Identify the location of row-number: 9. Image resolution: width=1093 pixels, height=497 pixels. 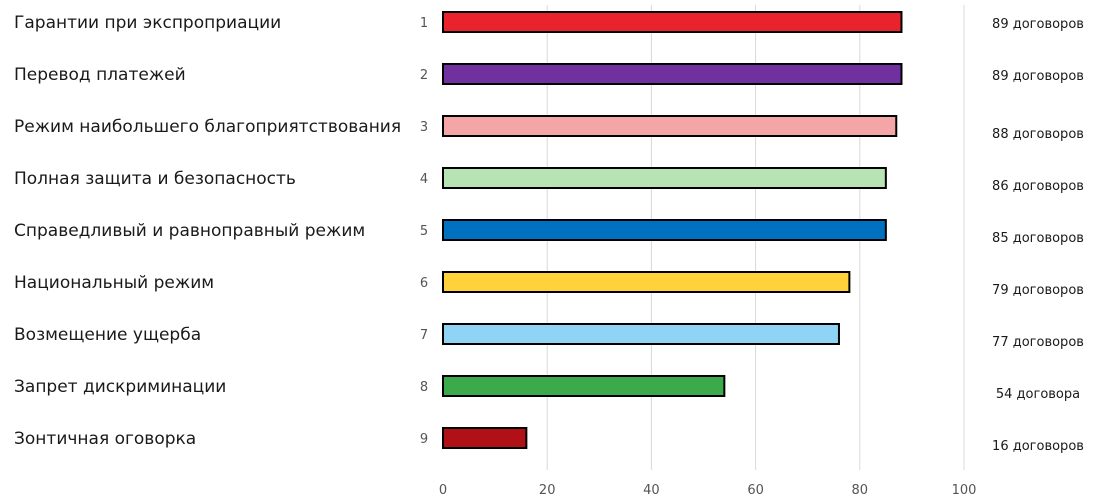
(424, 439).